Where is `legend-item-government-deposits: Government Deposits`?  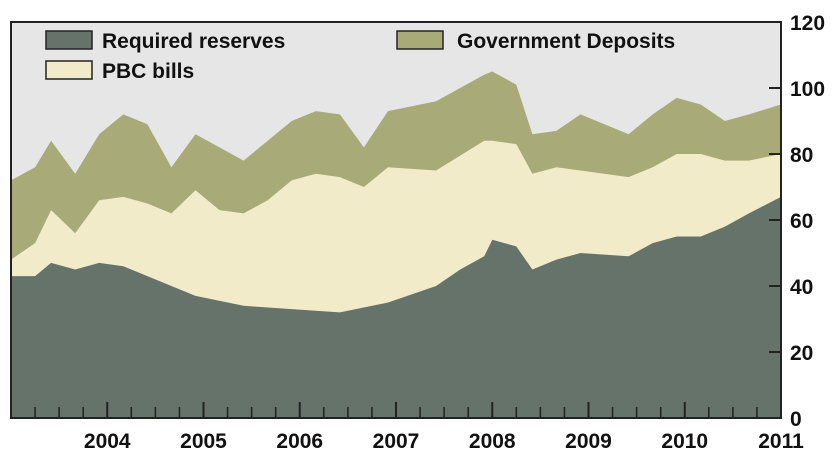 legend-item-government-deposits: Government Deposits is located at coordinates (535, 41).